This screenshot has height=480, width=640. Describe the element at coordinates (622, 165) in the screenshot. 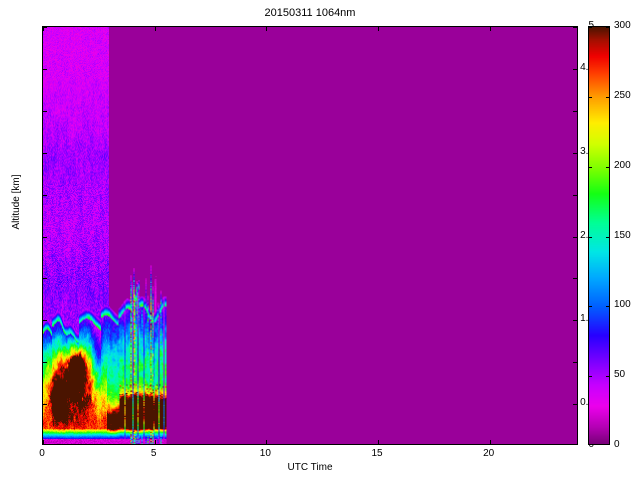

I see `colorbar-tick-label: 200` at that location.